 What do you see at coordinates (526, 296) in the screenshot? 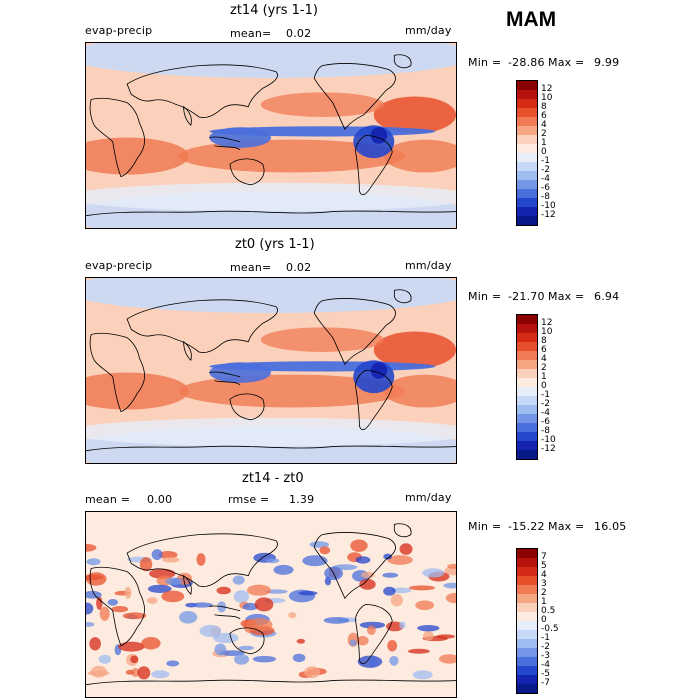
I see `min-value-middle: -21.70` at bounding box center [526, 296].